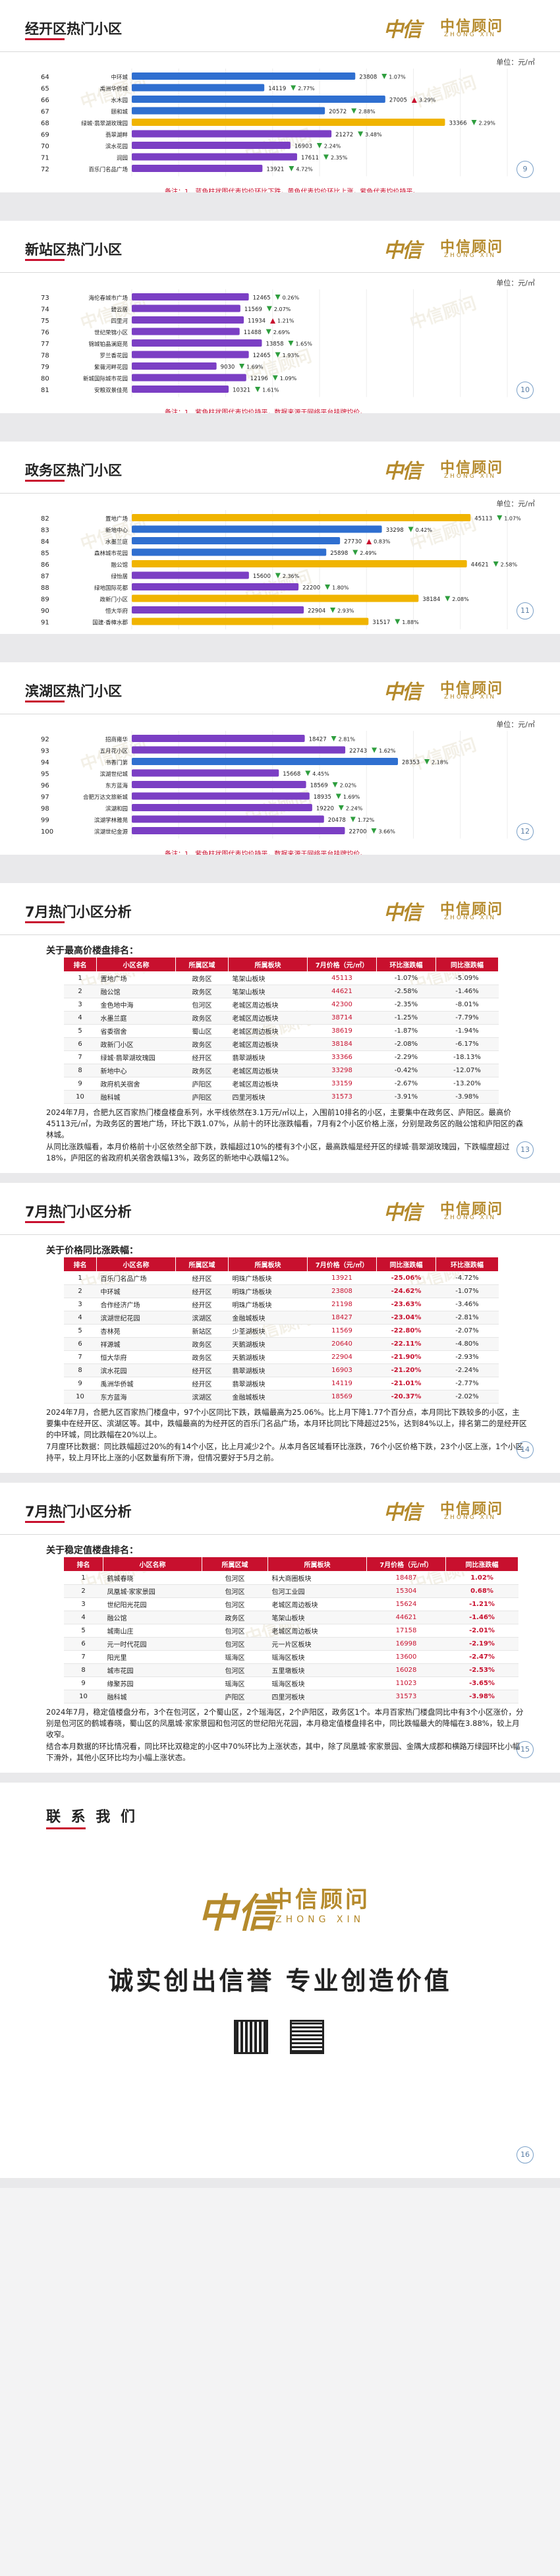 This screenshot has height=2576, width=560. What do you see at coordinates (136, 1291) in the screenshot?
I see `table-cell: 中环城` at bounding box center [136, 1291].